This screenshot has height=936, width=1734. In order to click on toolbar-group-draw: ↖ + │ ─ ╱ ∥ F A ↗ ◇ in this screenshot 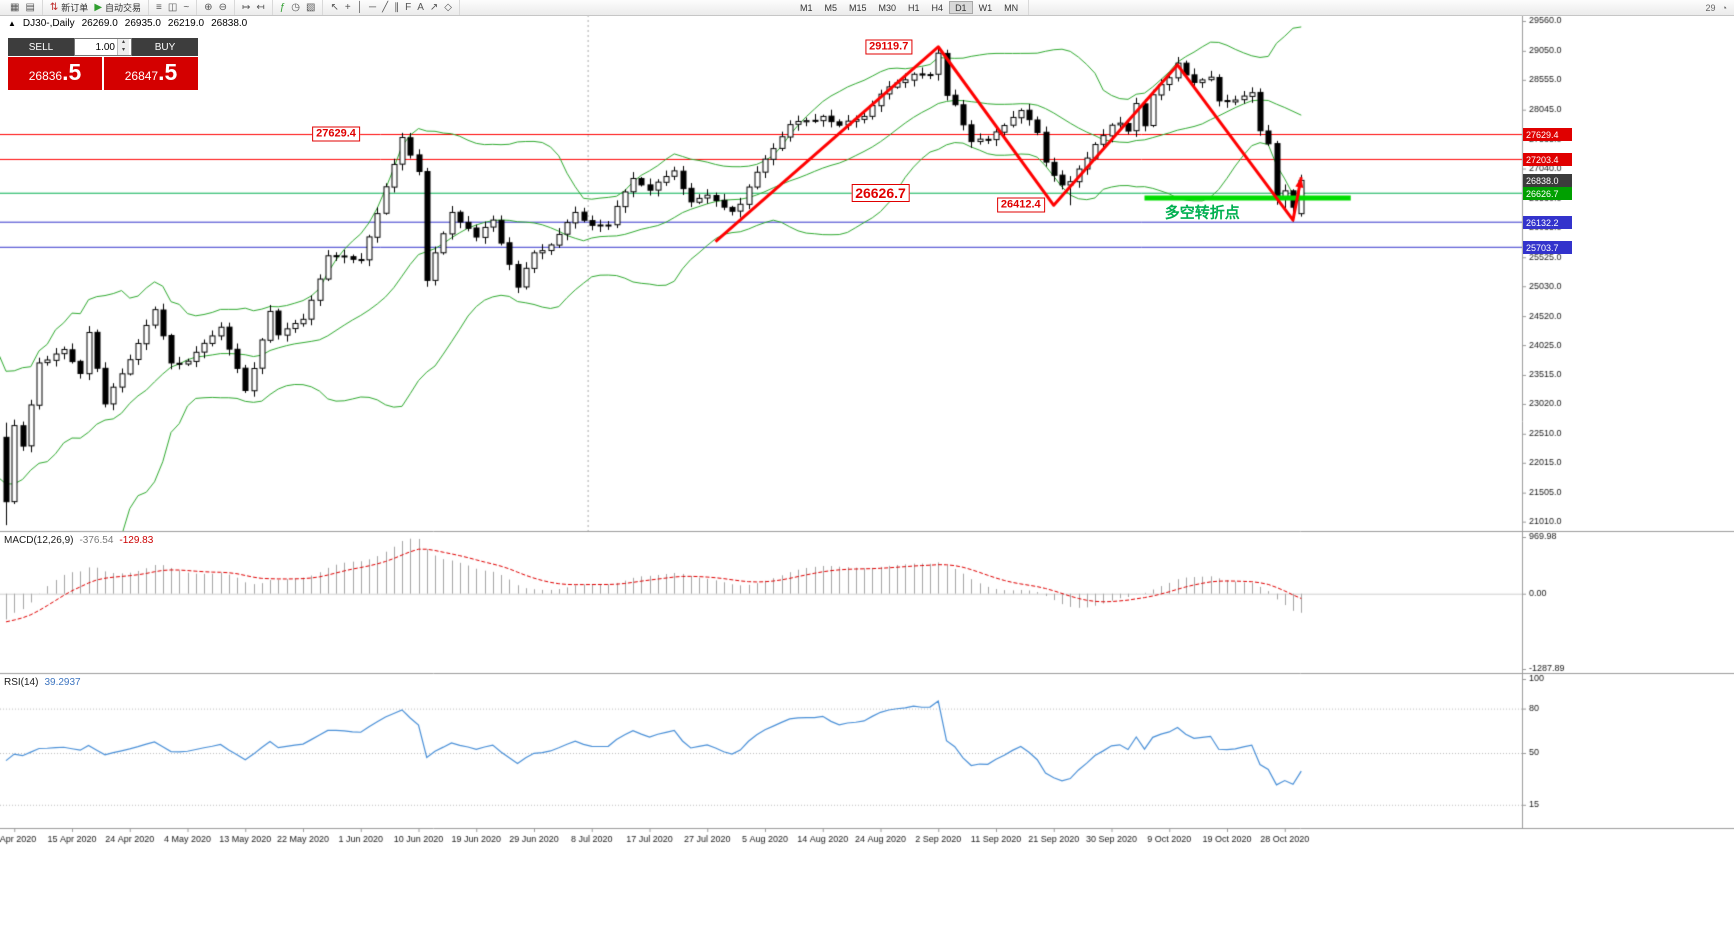, I will do `click(391, 7)`.